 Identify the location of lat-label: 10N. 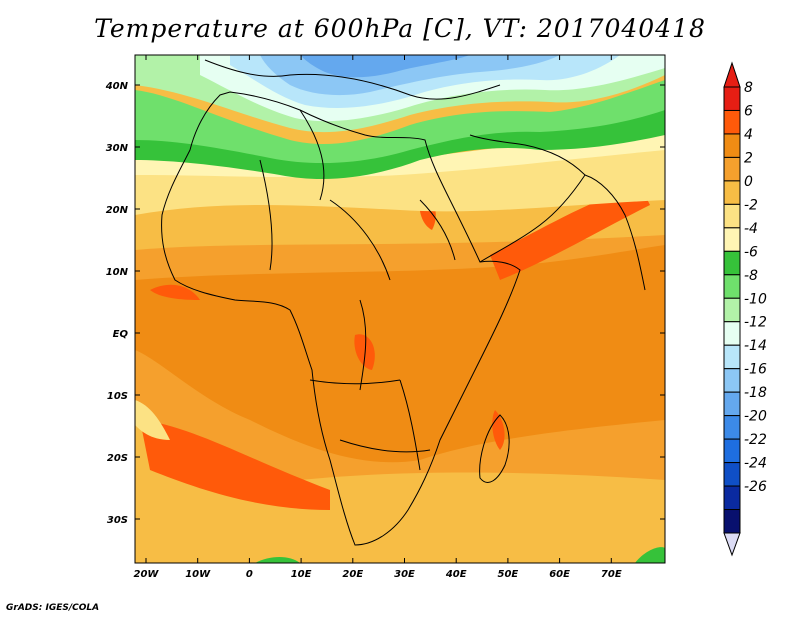
(117, 272).